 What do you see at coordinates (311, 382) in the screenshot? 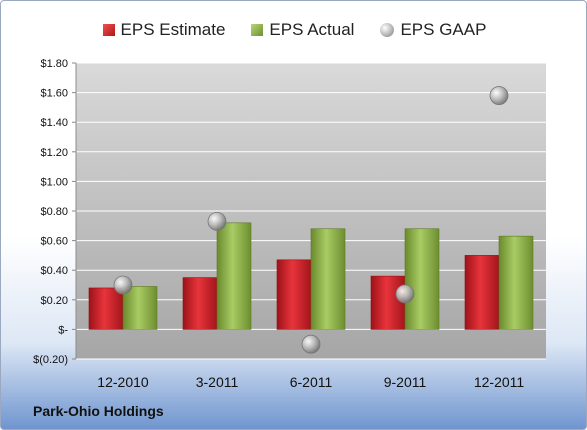
I see `x-tick-label: 6-2011` at bounding box center [311, 382].